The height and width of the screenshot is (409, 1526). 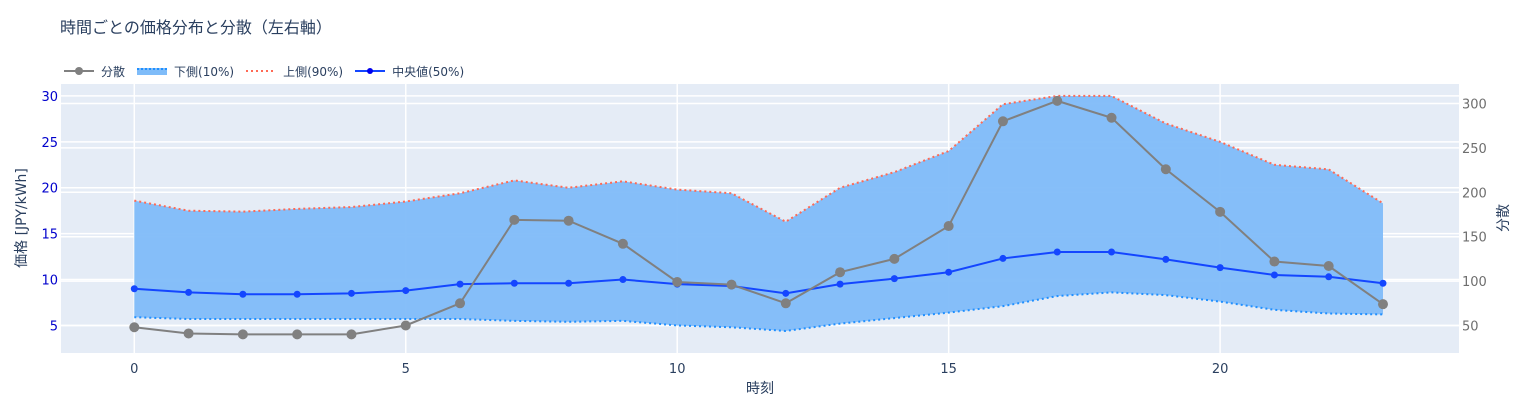 What do you see at coordinates (196, 27) in the screenshot?
I see `chart-title: 時間ごとの価格分布と分散（左右軸）` at bounding box center [196, 27].